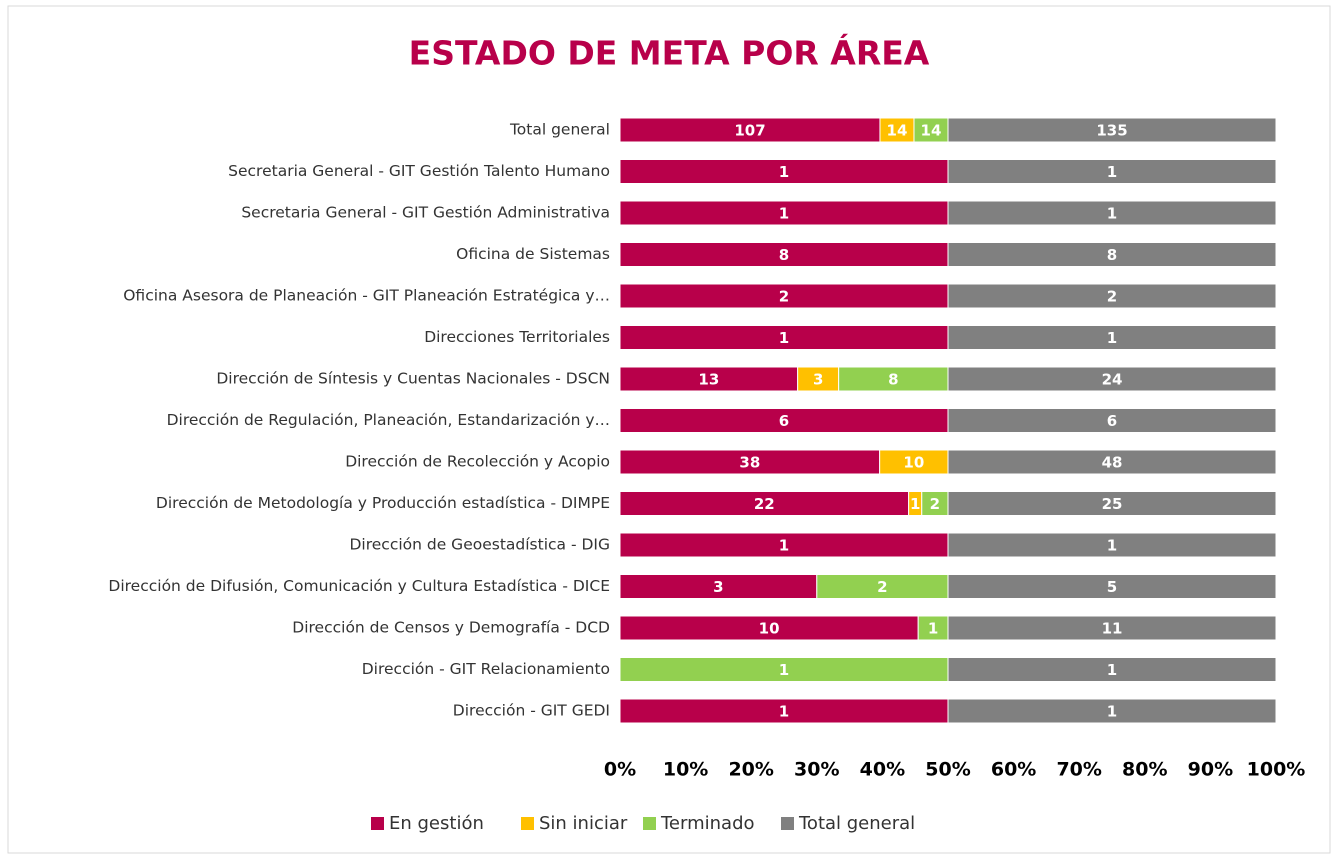 Image resolution: width=1338 pixels, height=859 pixels. What do you see at coordinates (1210, 770) in the screenshot?
I see `x-tick-label: 90%` at bounding box center [1210, 770].